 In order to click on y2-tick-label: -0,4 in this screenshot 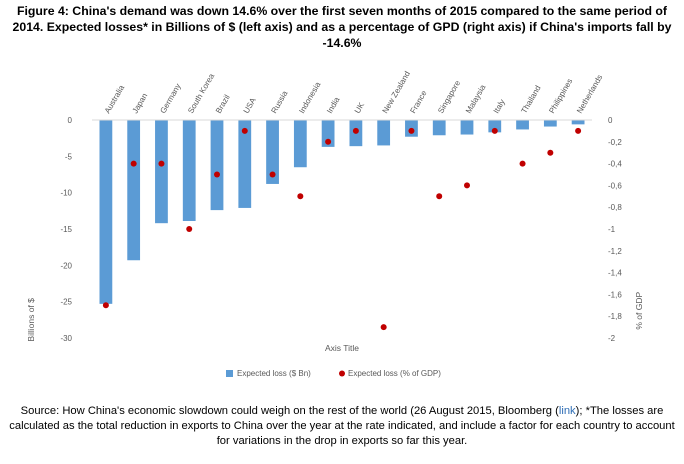, I will do `click(615, 164)`.